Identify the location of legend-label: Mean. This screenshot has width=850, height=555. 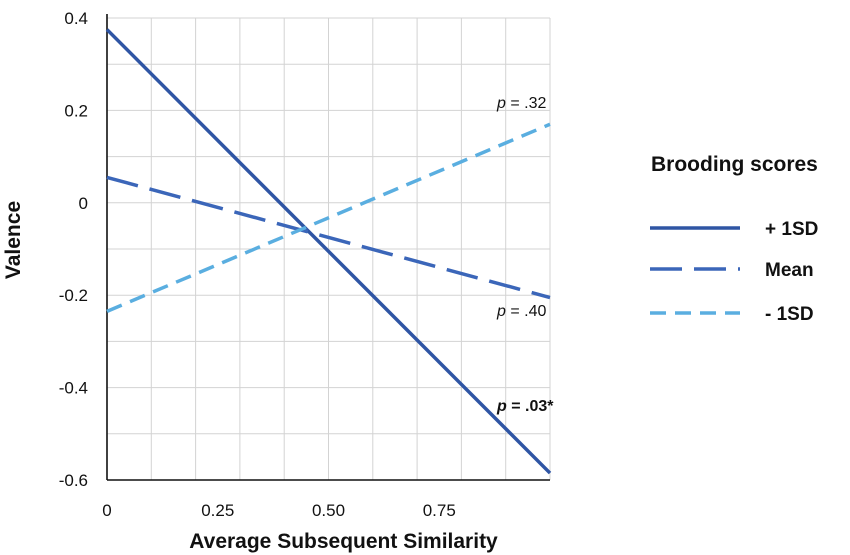
(789, 270).